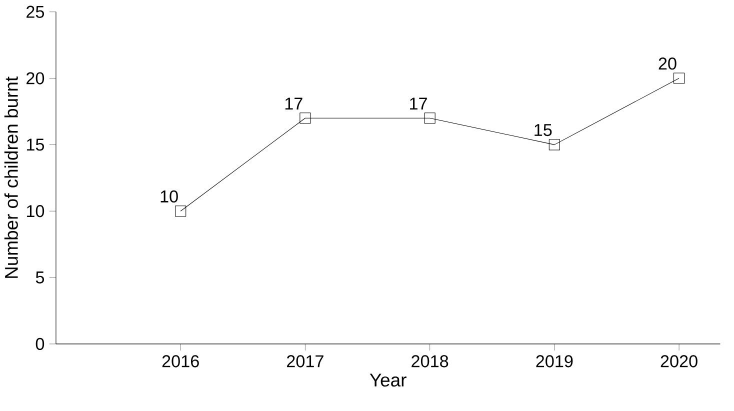  I want to click on x-tick-label: 2018, so click(430, 361).